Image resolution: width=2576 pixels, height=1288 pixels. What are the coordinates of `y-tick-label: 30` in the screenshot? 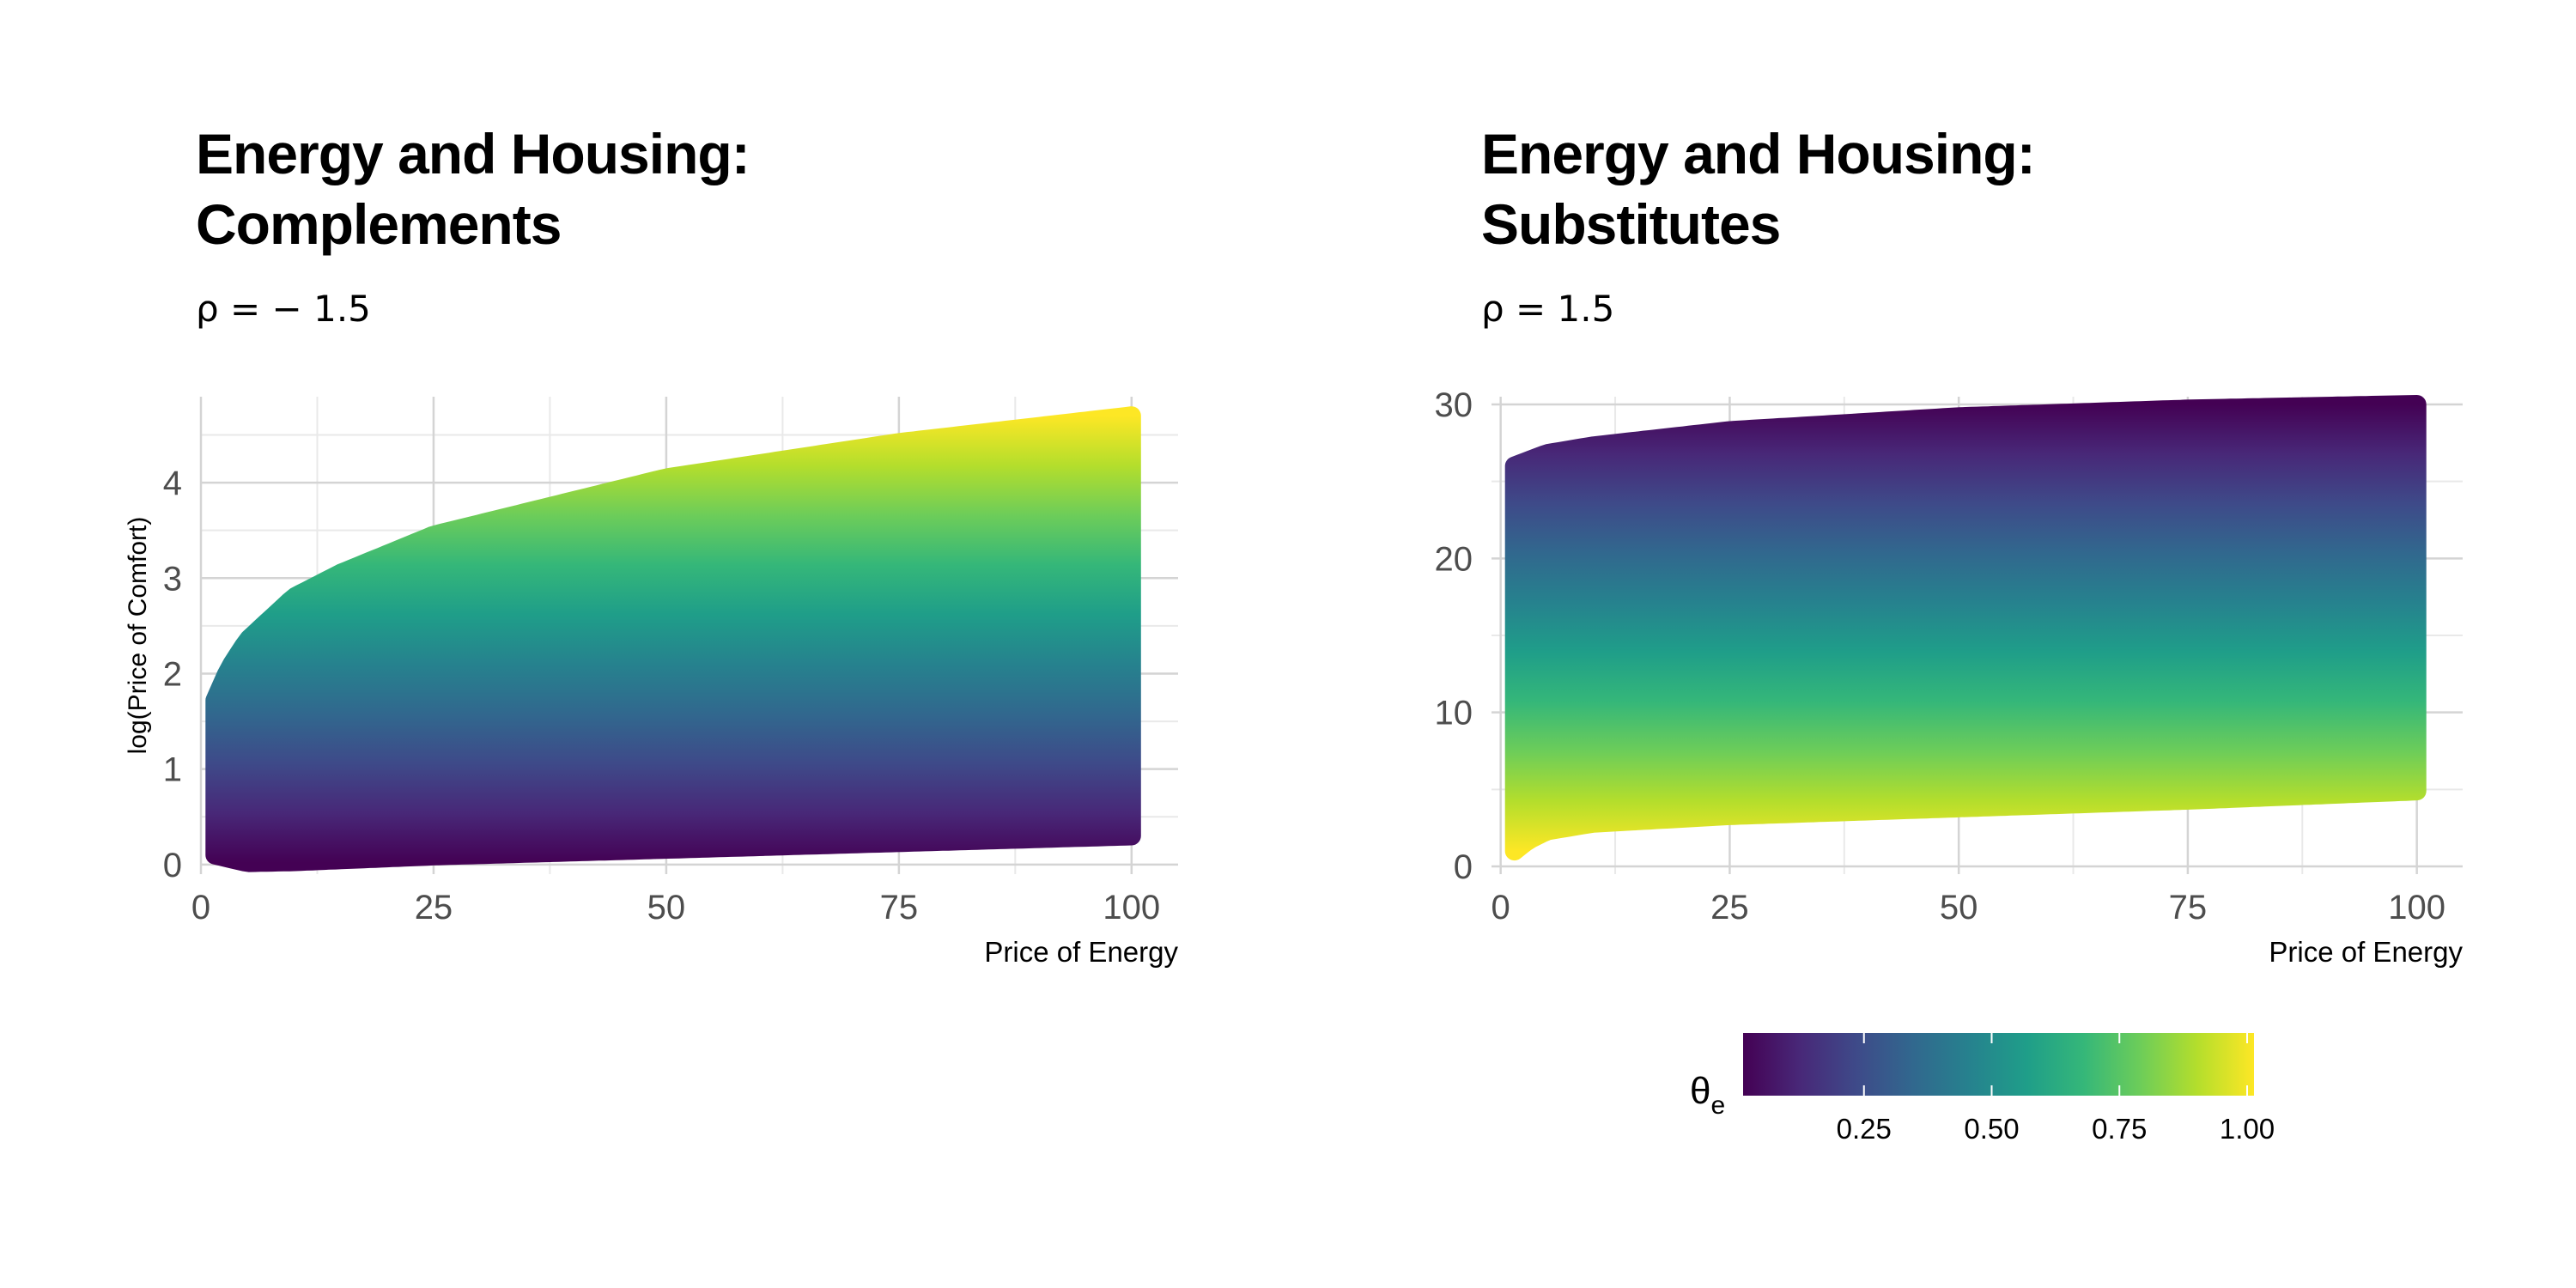 It's located at (1454, 405).